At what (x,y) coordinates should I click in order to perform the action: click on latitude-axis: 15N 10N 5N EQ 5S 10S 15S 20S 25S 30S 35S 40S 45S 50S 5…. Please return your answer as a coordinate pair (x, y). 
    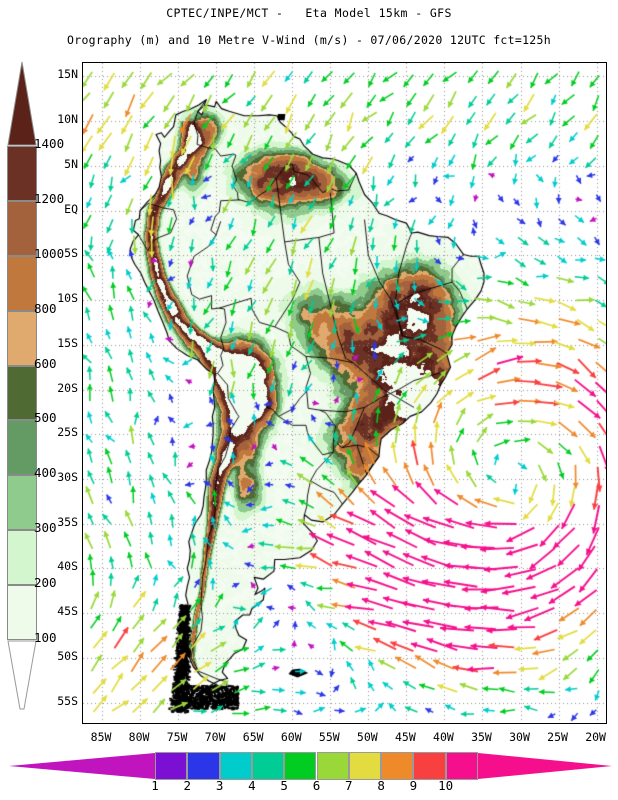
    Looking at the image, I should click on (54, 393).